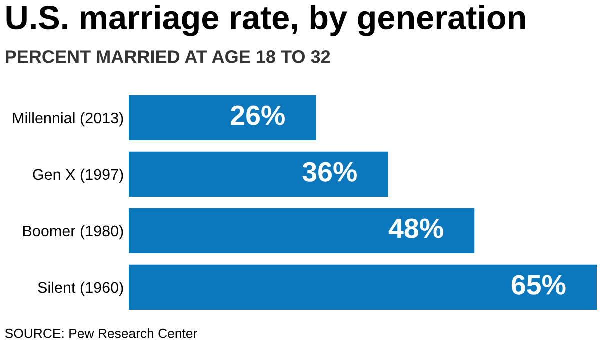  Describe the element at coordinates (266, 20) in the screenshot. I see `chart-title: U.S. marriage rate, by generation` at that location.